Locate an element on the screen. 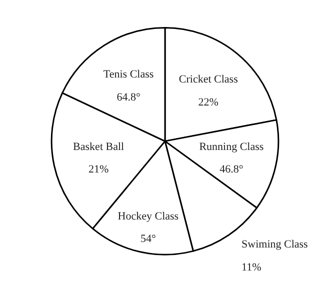 The width and height of the screenshot is (329, 295). slice-label: Basket Ball is located at coordinates (98, 146).